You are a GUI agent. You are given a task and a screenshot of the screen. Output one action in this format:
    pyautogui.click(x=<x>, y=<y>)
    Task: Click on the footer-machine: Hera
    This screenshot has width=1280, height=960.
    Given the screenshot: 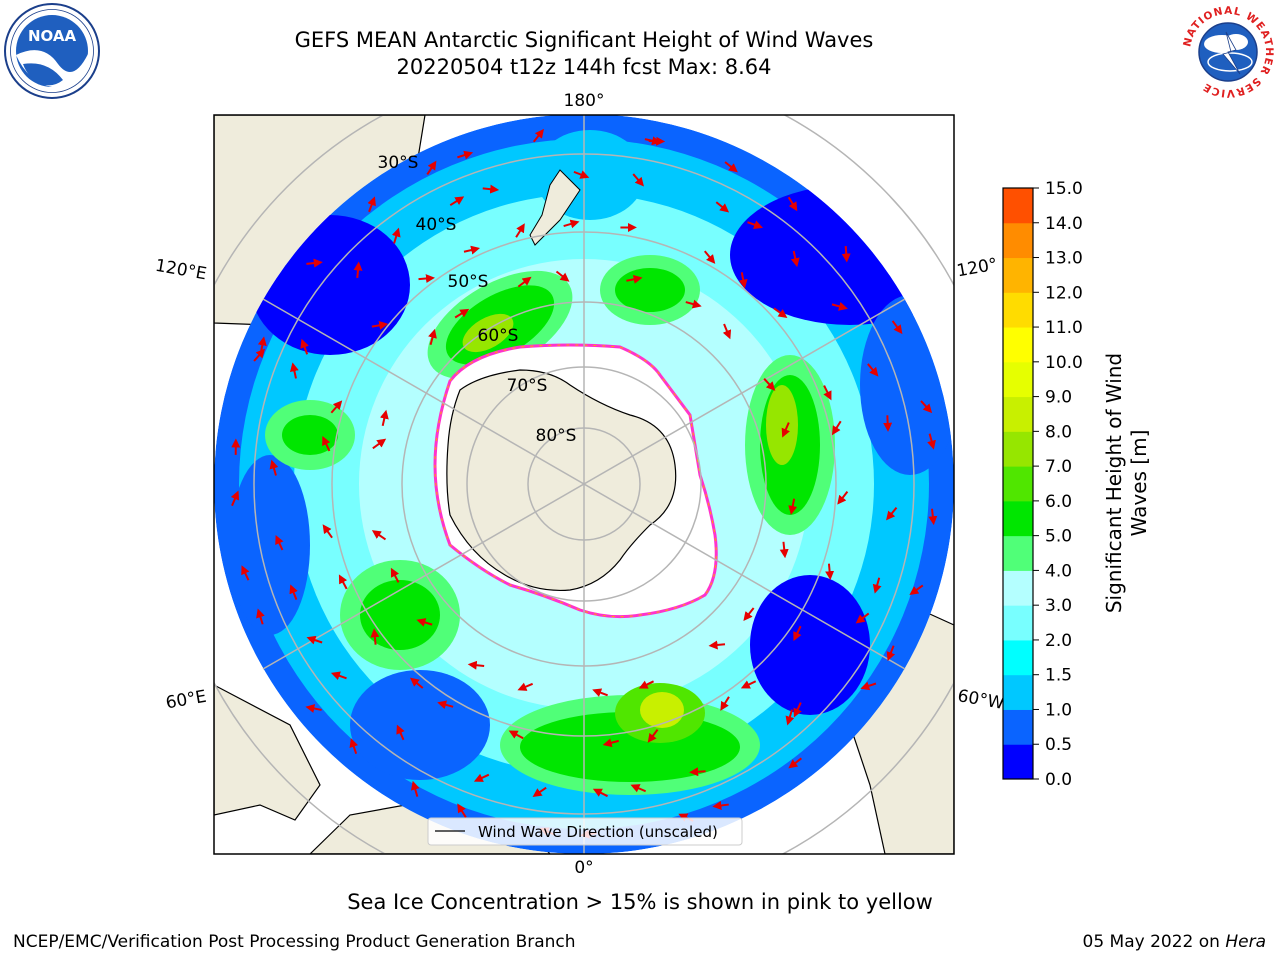 What is the action you would take?
    pyautogui.click(x=1245, y=942)
    